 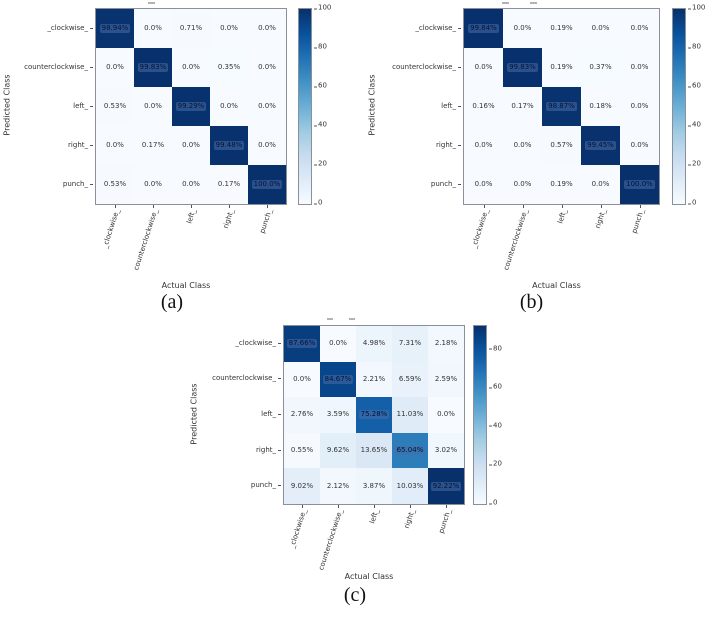 What do you see at coordinates (374, 450) in the screenshot?
I see `heatmap-cell: 13.65%` at bounding box center [374, 450].